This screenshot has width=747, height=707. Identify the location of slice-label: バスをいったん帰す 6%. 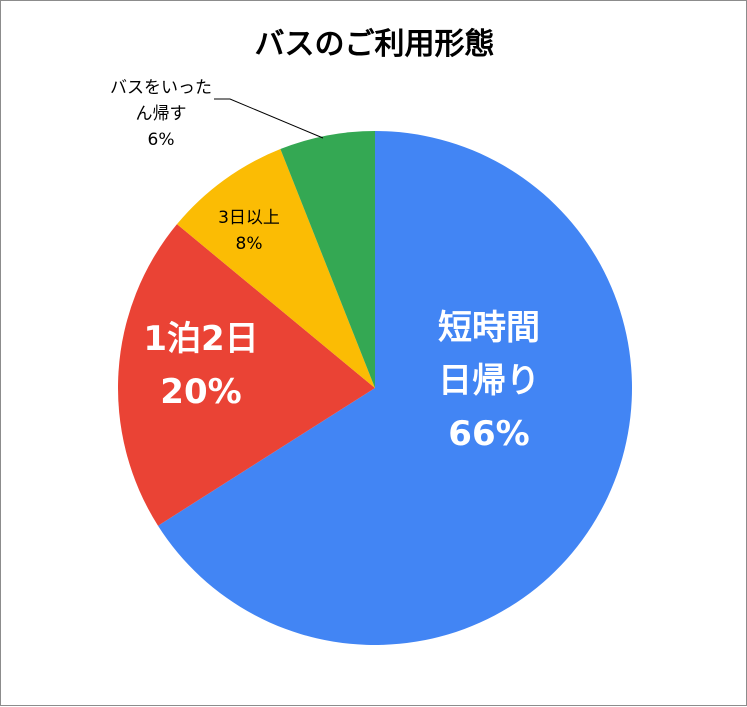
(161, 114).